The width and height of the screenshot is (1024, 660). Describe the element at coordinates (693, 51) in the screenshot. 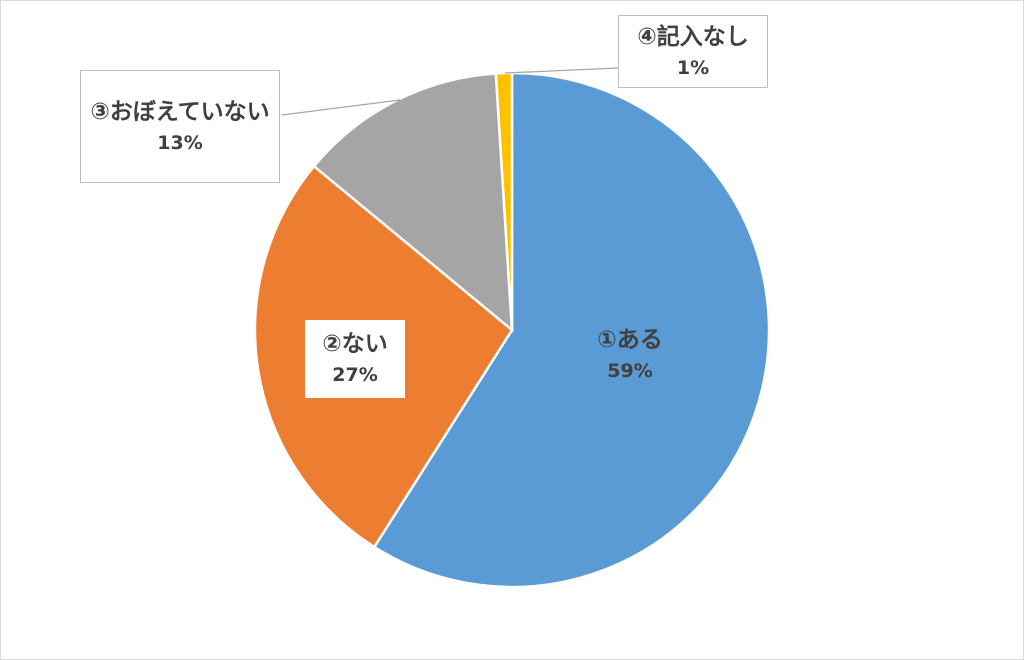

I see `data-label: ④記入なし 1%` at that location.